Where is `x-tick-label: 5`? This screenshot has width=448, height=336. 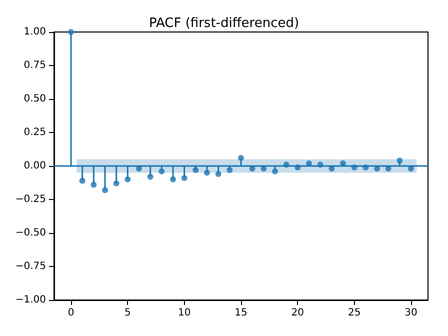
x-tick-label: 5 is located at coordinates (127, 313).